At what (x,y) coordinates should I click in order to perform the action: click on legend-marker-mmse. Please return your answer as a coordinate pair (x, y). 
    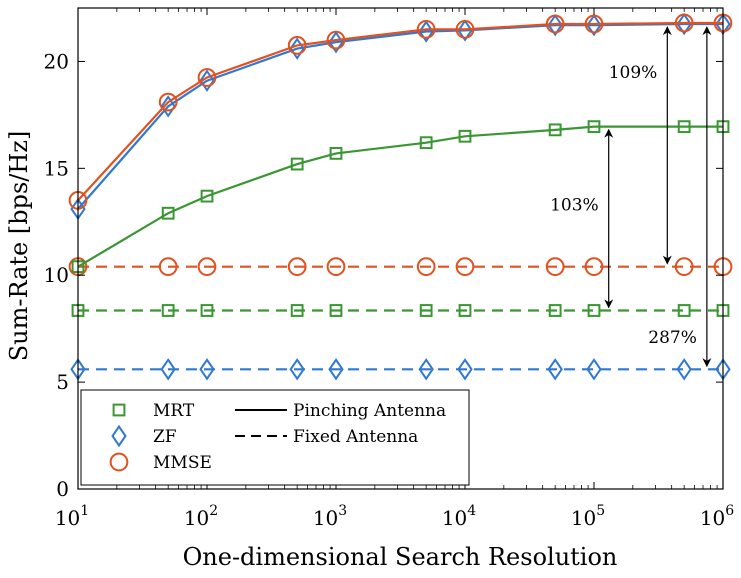
    Looking at the image, I should click on (119, 462).